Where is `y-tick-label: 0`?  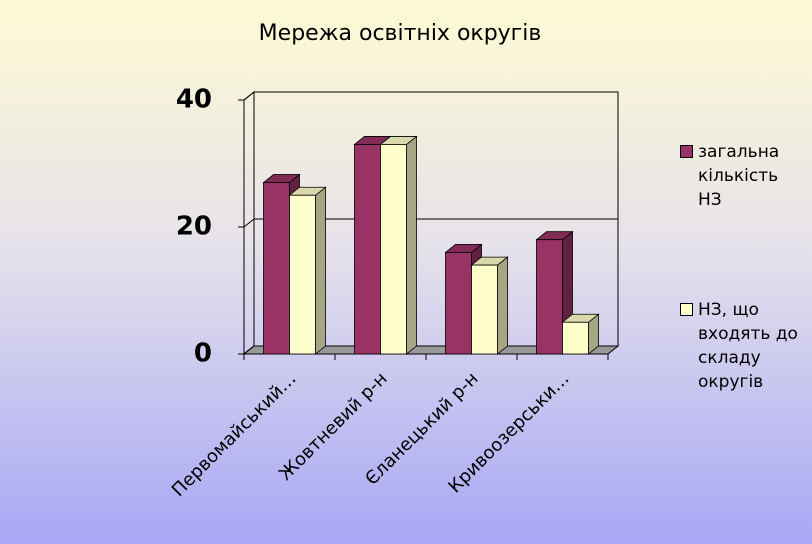 y-tick-label: 0 is located at coordinates (203, 354).